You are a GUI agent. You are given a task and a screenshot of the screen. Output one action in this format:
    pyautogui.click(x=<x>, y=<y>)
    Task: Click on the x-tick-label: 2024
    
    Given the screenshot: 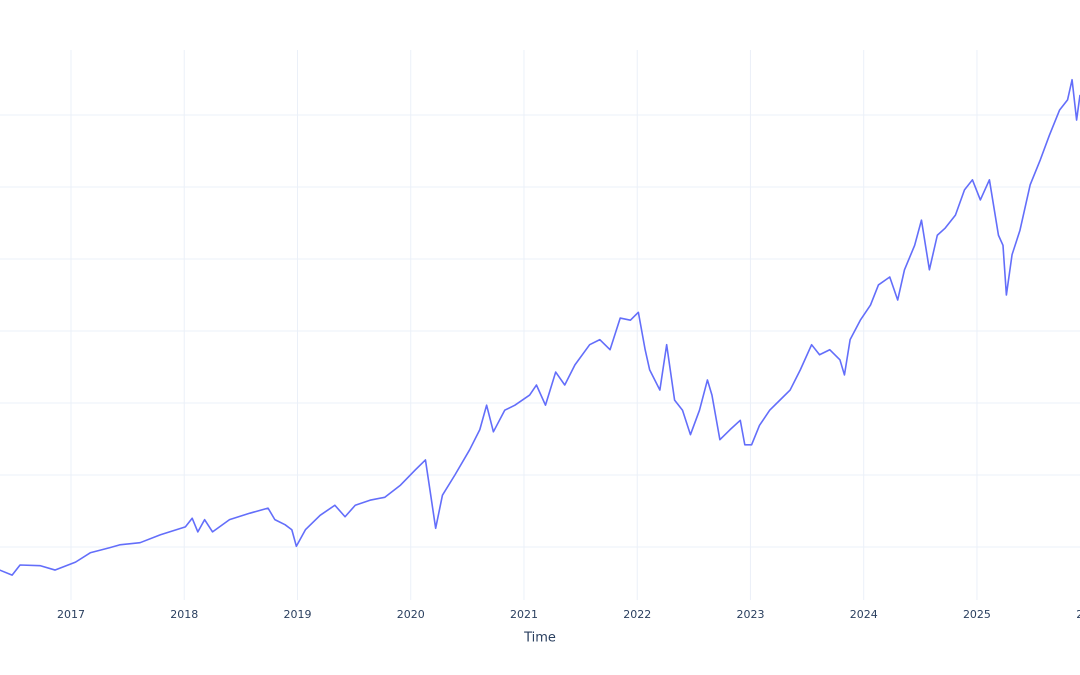 What is the action you would take?
    pyautogui.click(x=864, y=614)
    